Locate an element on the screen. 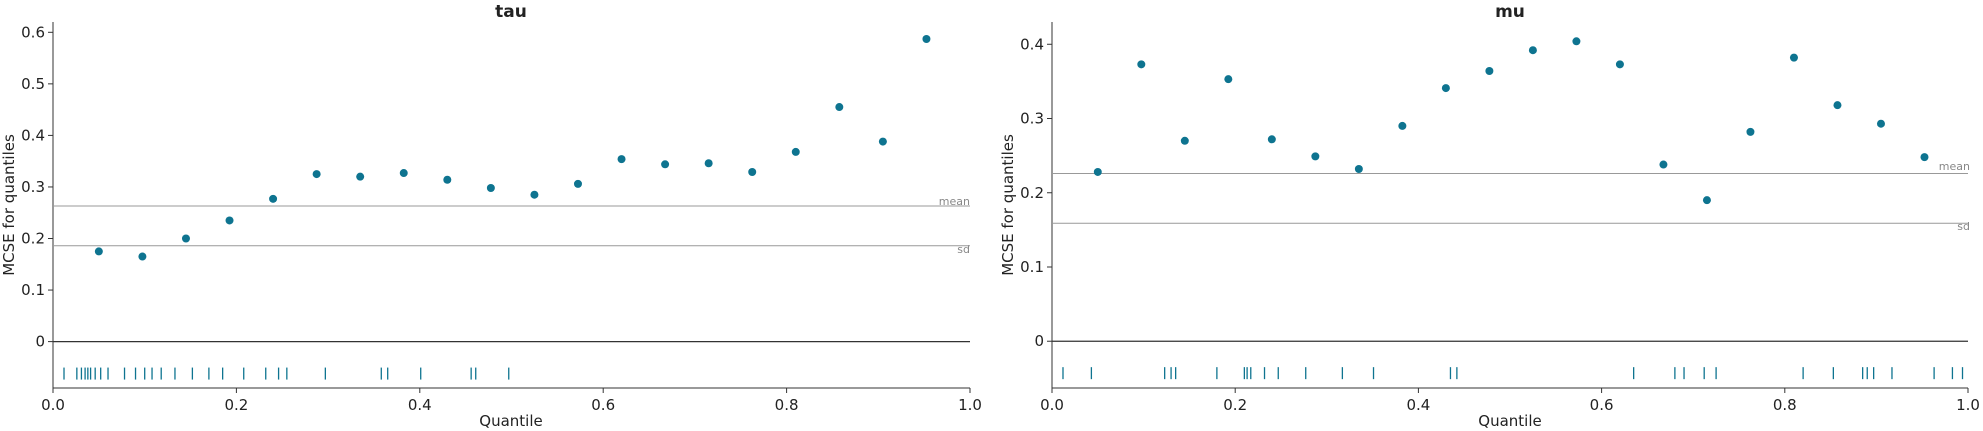 This screenshot has height=431, width=1983. chart-title-mu: mu is located at coordinates (1510, 12).